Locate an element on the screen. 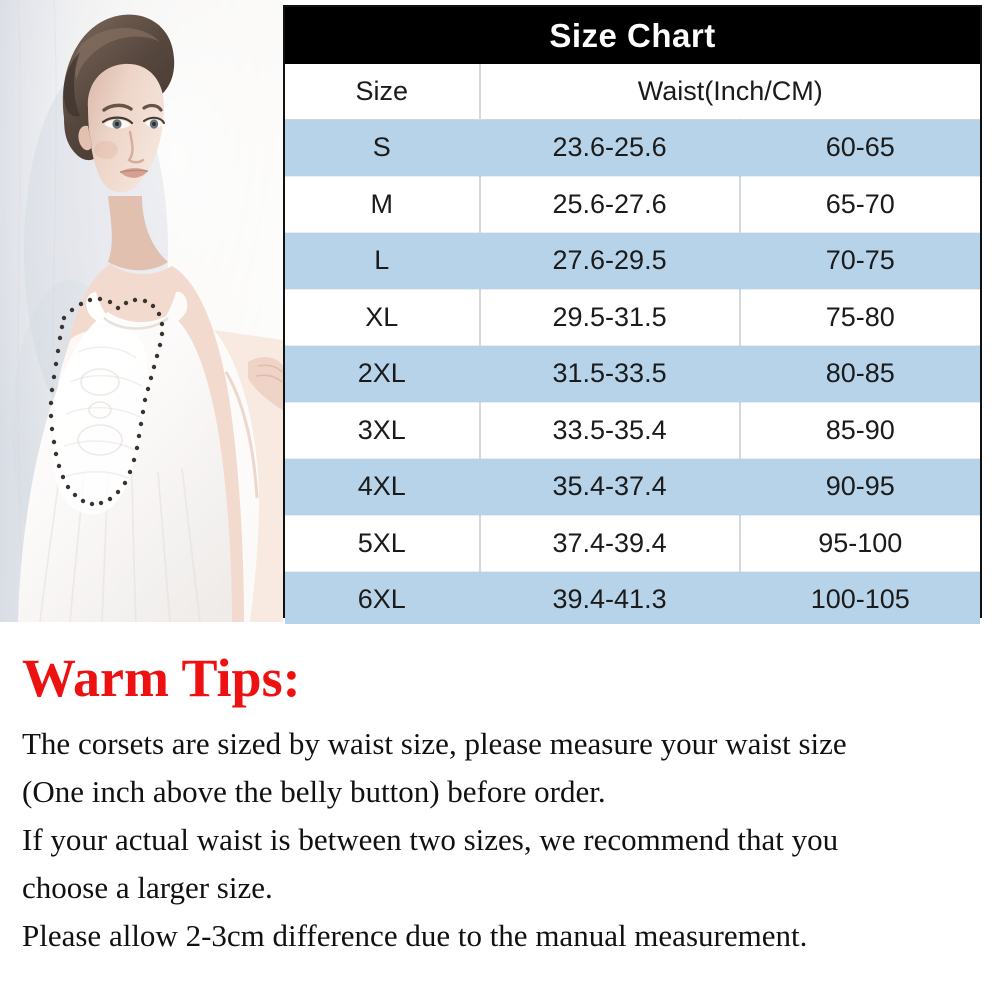 This screenshot has height=1000, width=1000. cell-size: XL is located at coordinates (383, 317).